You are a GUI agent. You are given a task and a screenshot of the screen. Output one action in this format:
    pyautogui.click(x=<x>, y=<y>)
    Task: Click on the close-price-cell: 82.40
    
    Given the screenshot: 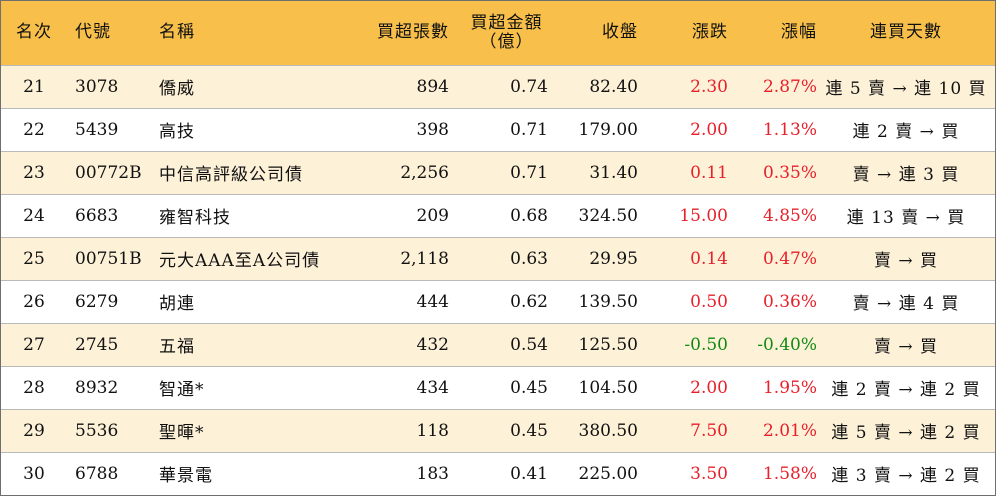 What is the action you would take?
    pyautogui.click(x=613, y=86)
    